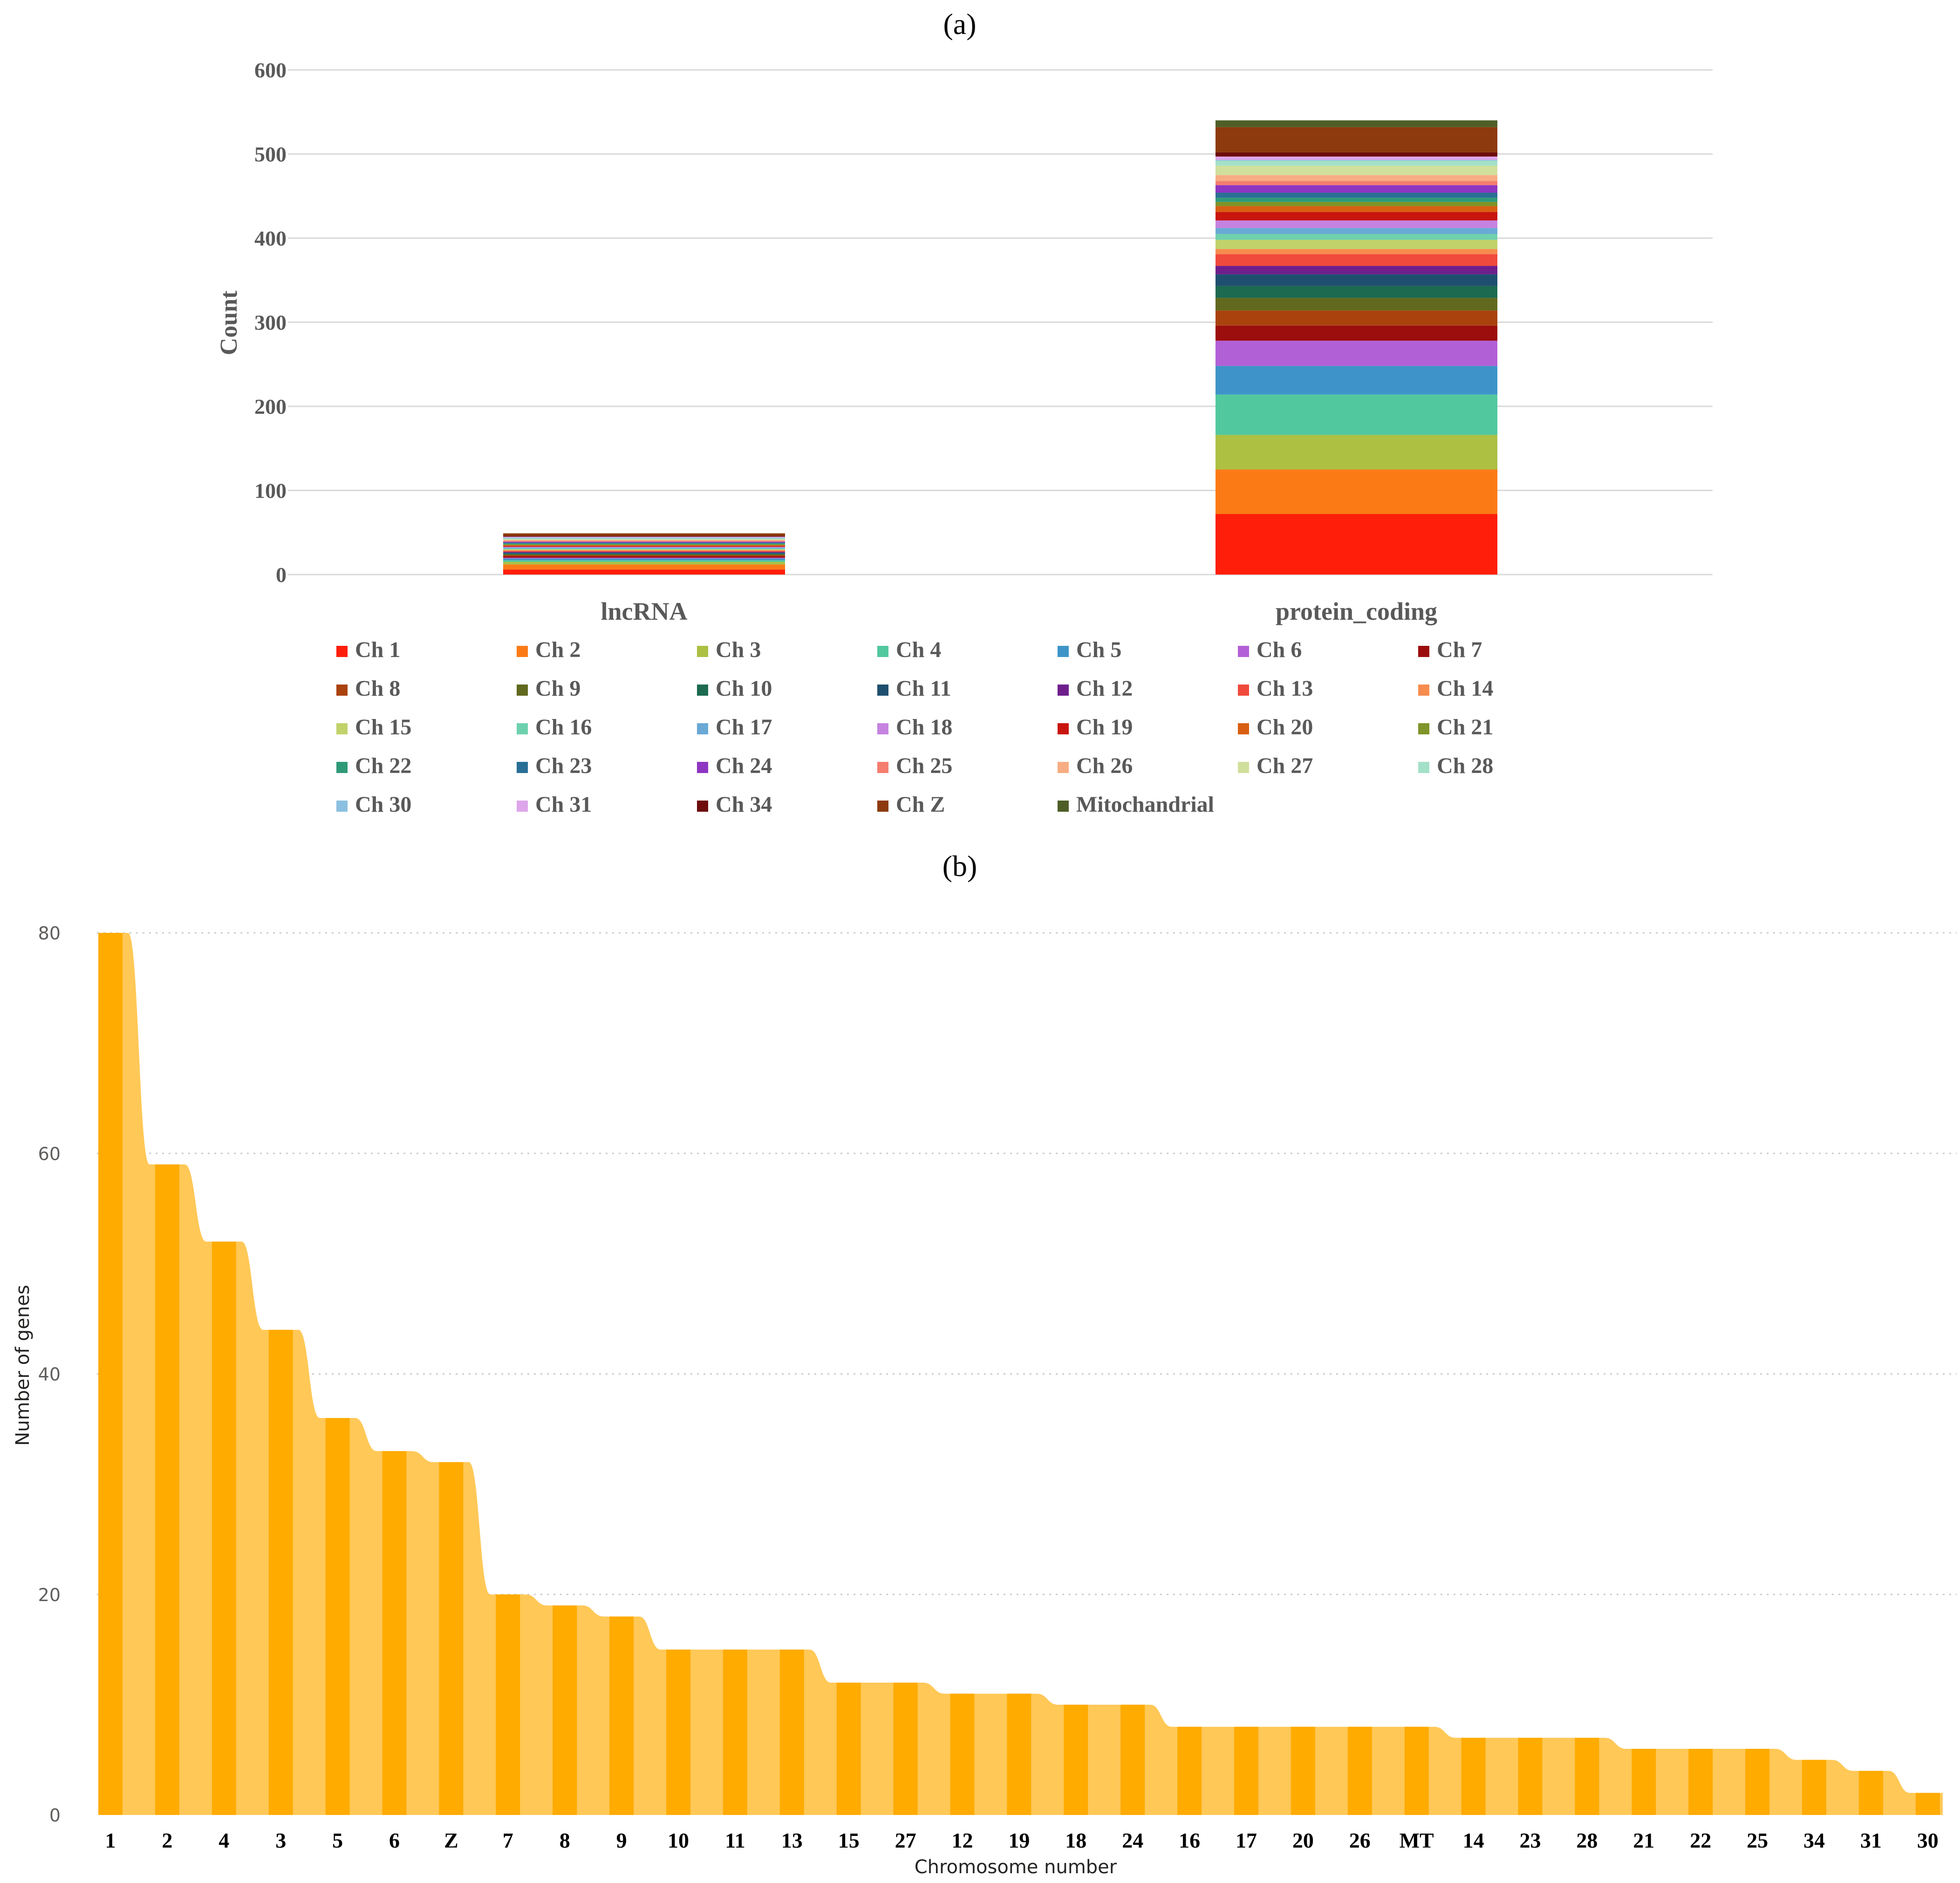 The image size is (1960, 1883). I want to click on legend-label: Ch 24, so click(744, 765).